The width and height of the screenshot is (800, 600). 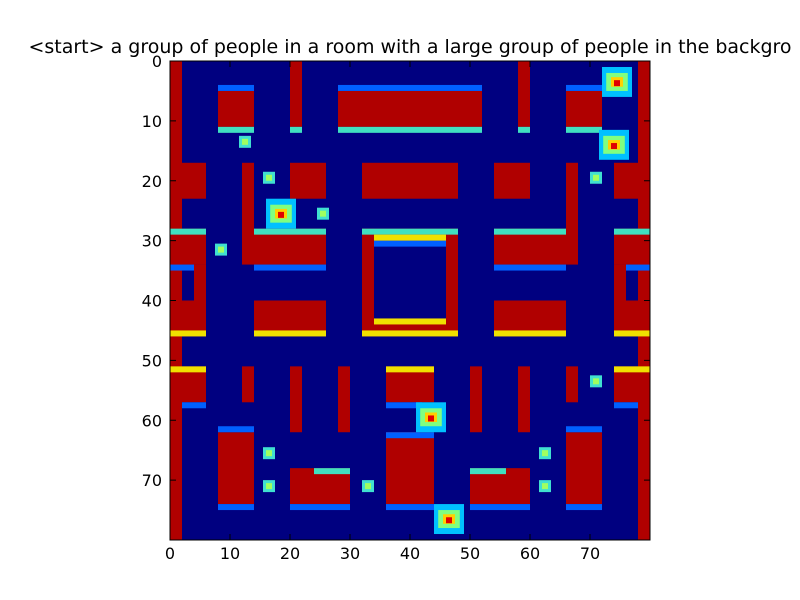 What do you see at coordinates (410, 553) in the screenshot?
I see `x-tick-label: 40` at bounding box center [410, 553].